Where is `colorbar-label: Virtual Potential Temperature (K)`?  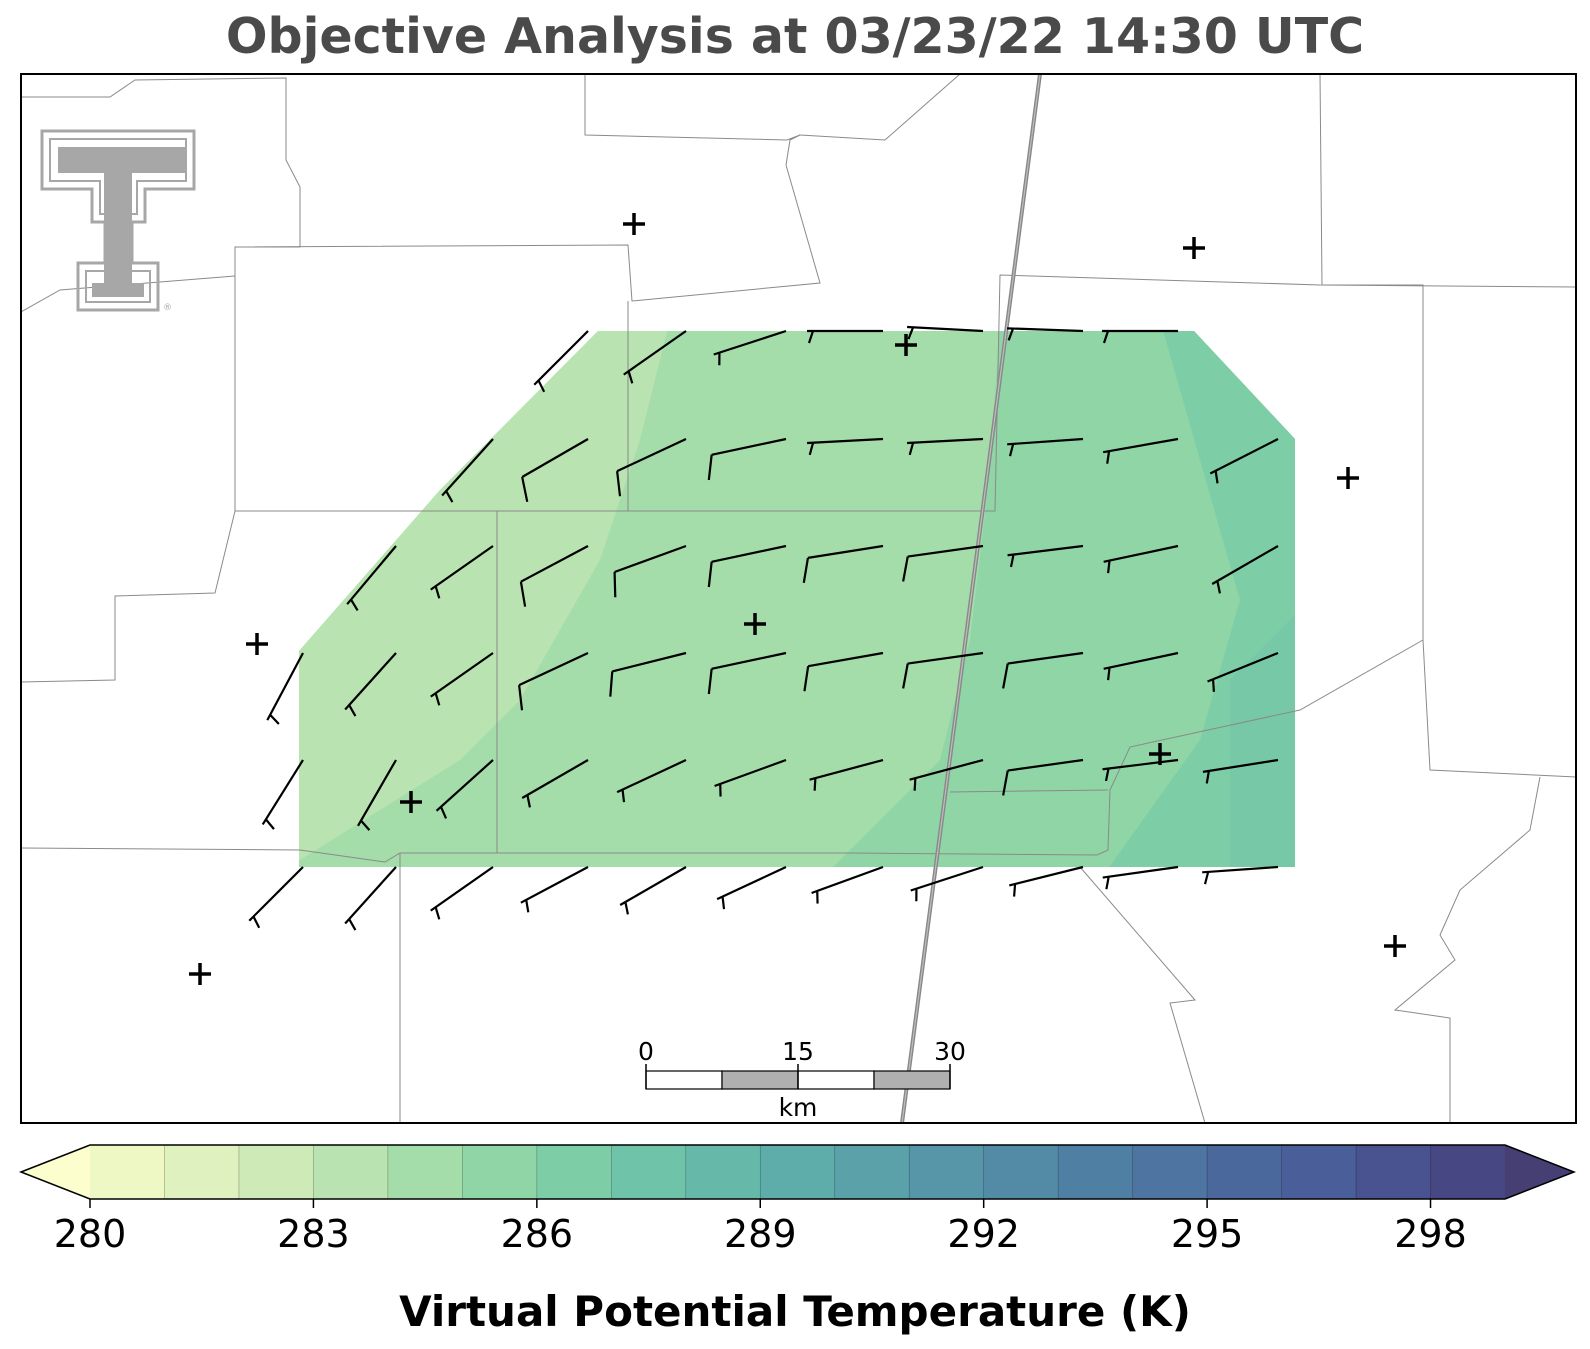
colorbar-label: Virtual Potential Temperature (K) is located at coordinates (795, 1311).